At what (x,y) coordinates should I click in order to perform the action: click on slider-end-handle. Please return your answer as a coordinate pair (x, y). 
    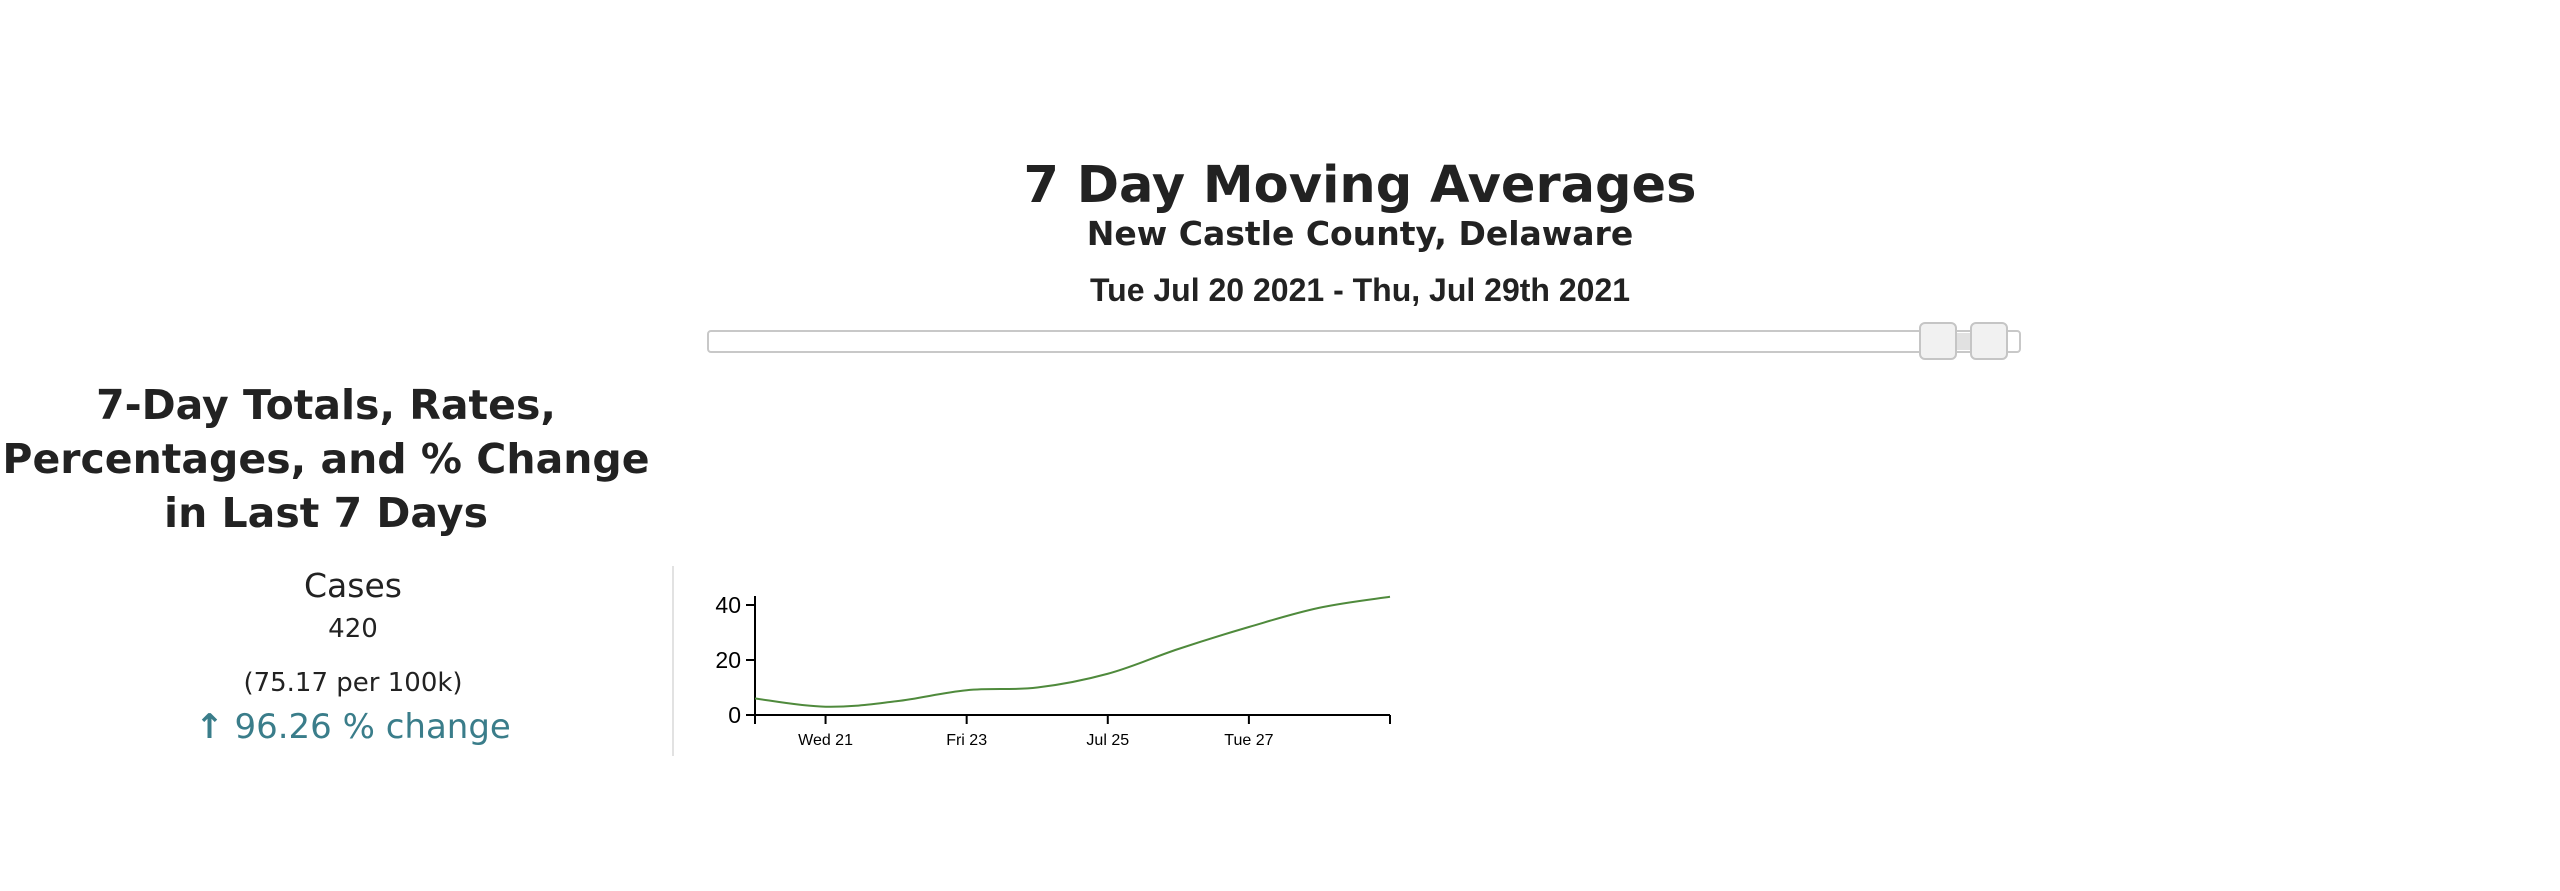
    Looking at the image, I should click on (1989, 341).